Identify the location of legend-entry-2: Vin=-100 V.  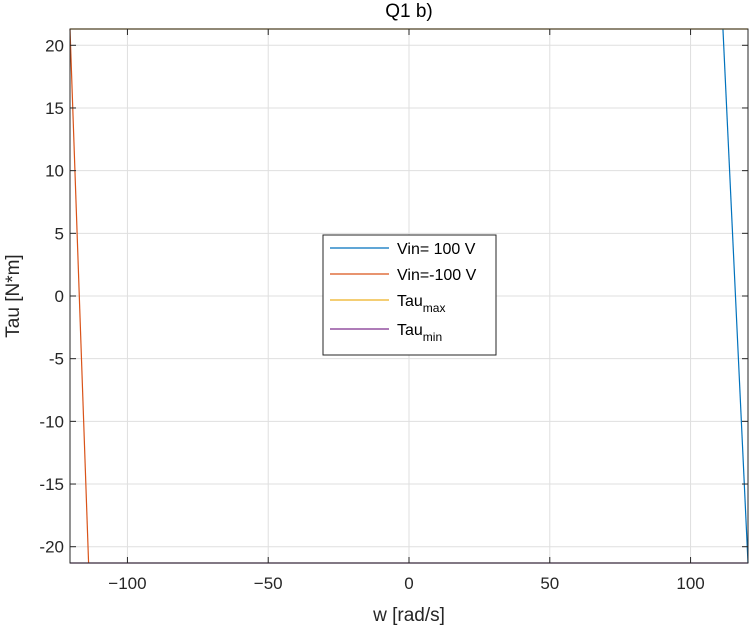
(437, 275).